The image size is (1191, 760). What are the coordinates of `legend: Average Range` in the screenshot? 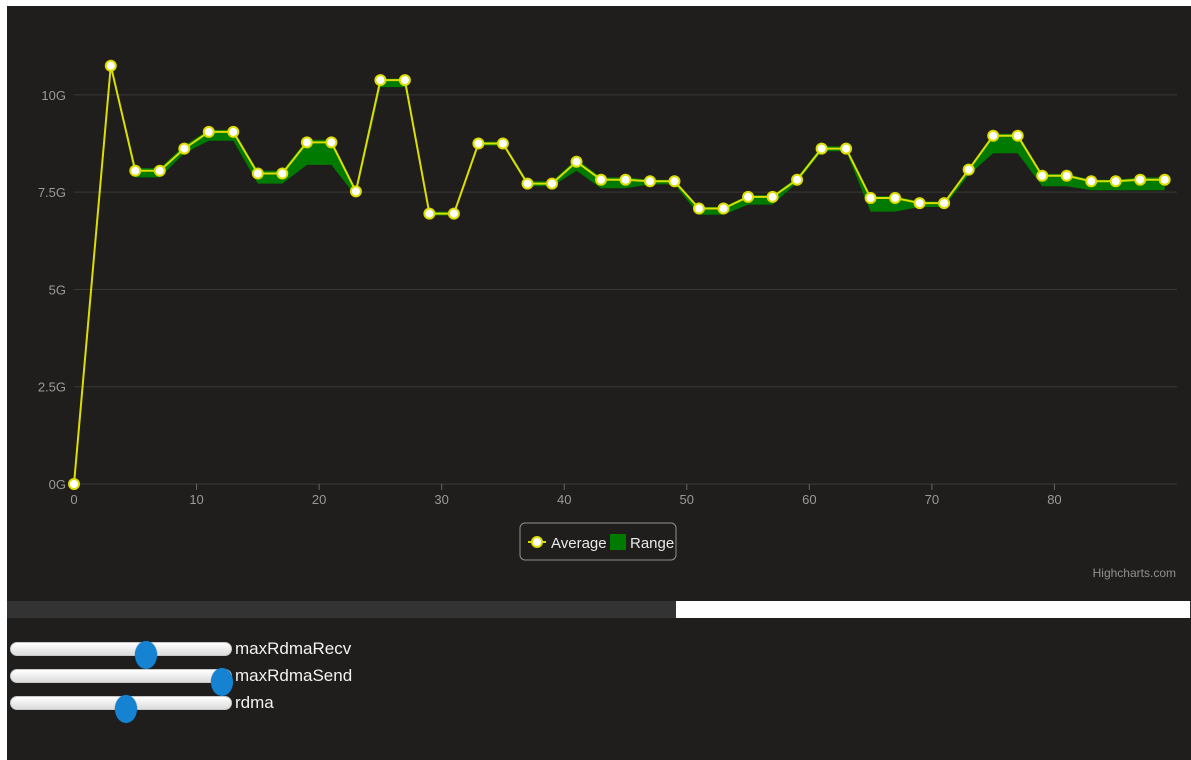 It's located at (598, 541).